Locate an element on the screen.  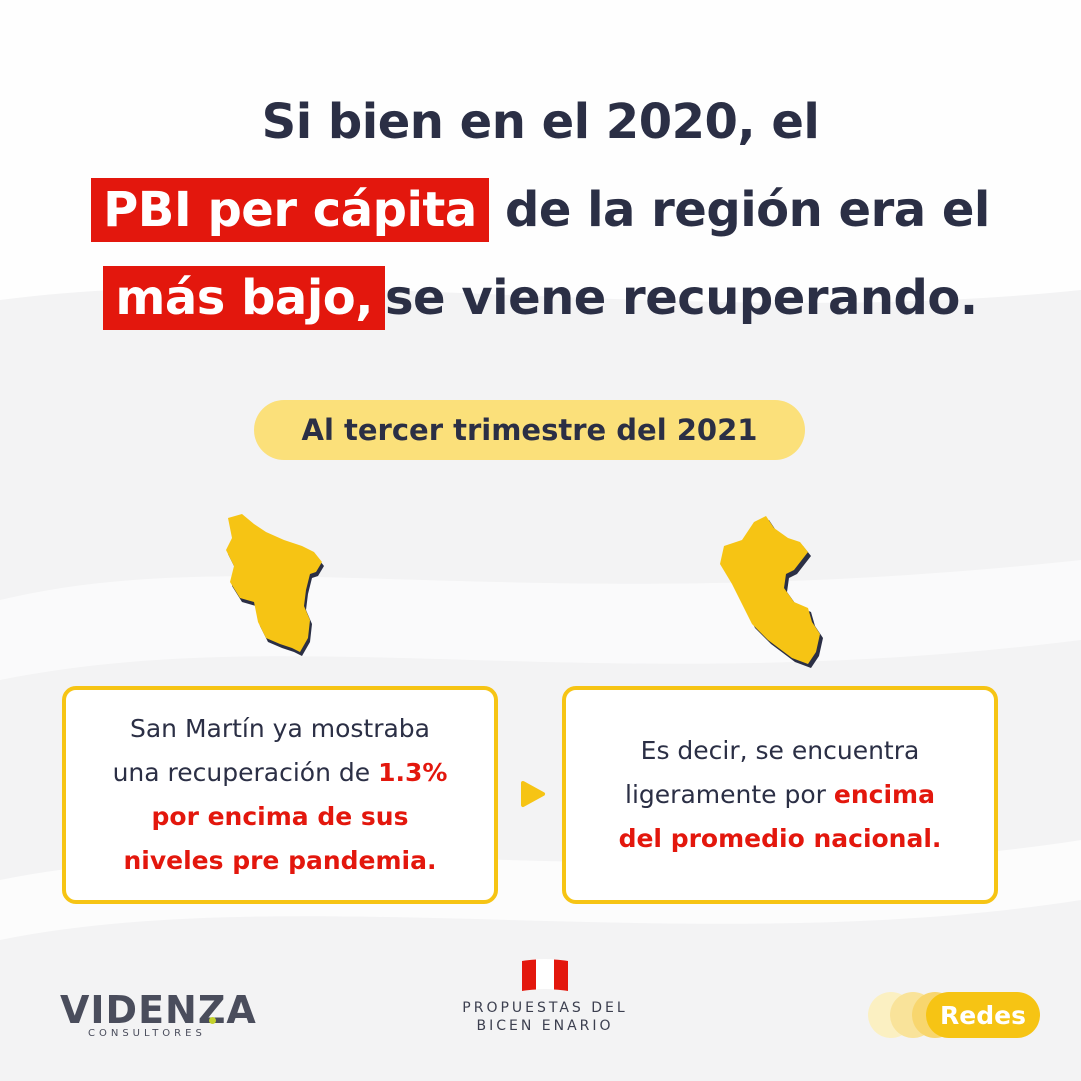
peru-flag-icon is located at coordinates (545, 975).